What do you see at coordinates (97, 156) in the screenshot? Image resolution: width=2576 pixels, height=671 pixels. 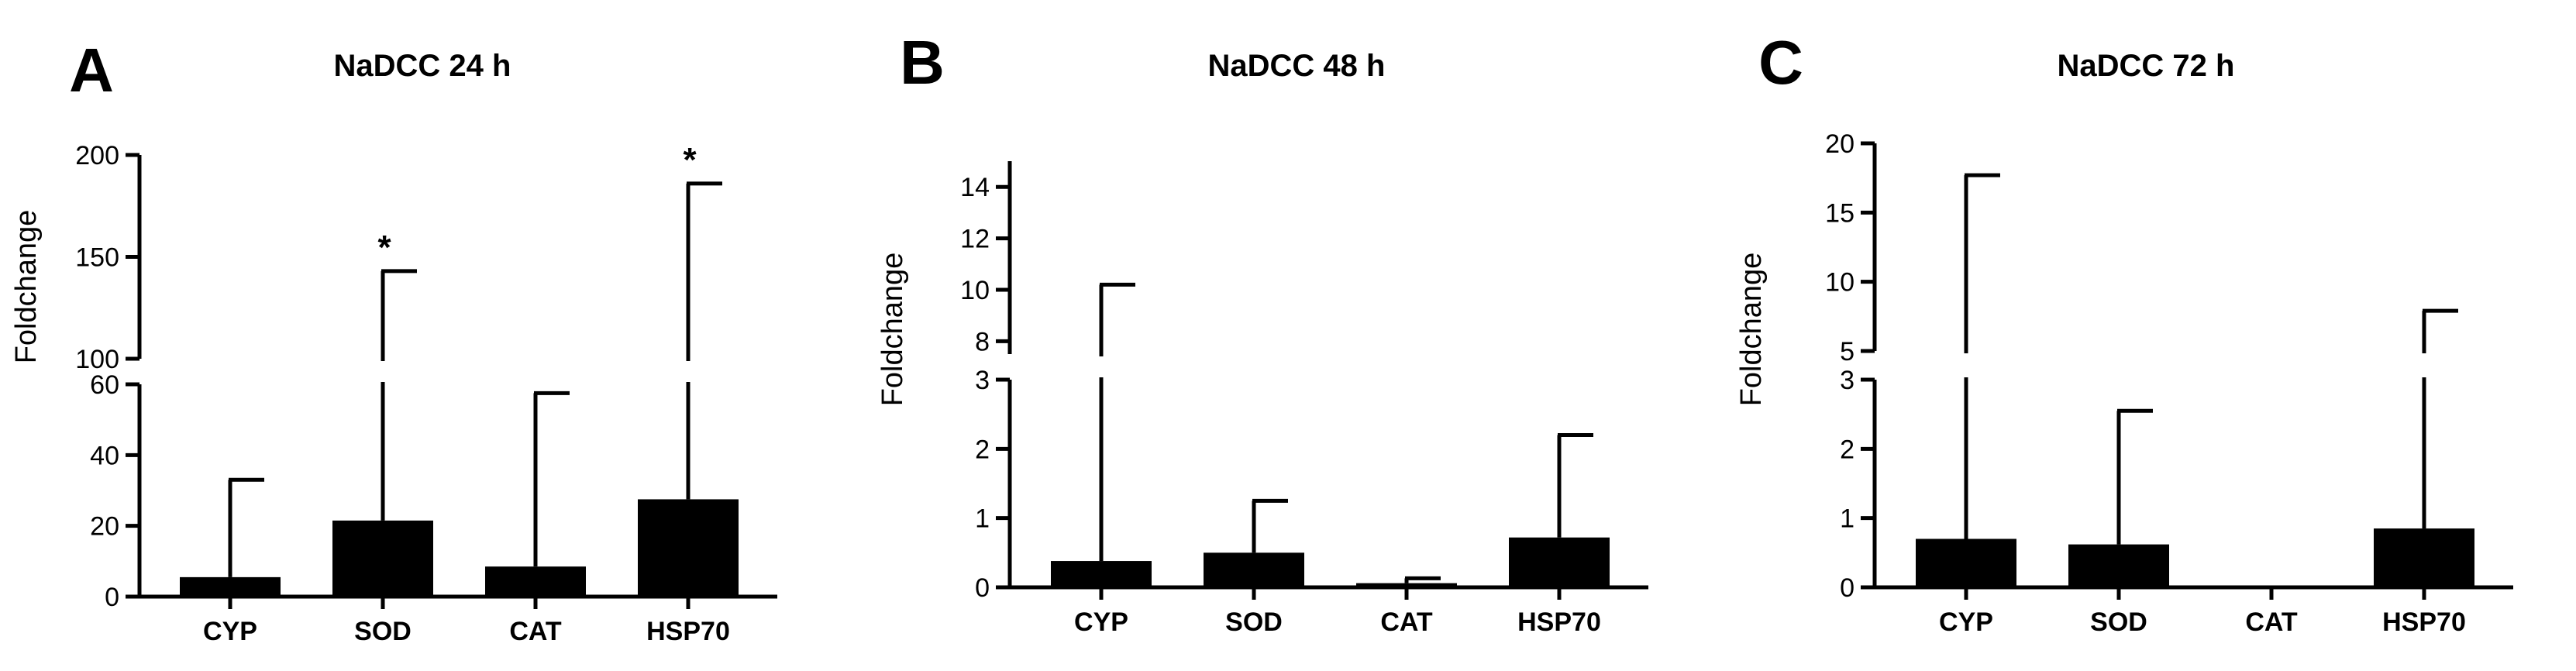 I see `y-tick-label: 200` at bounding box center [97, 156].